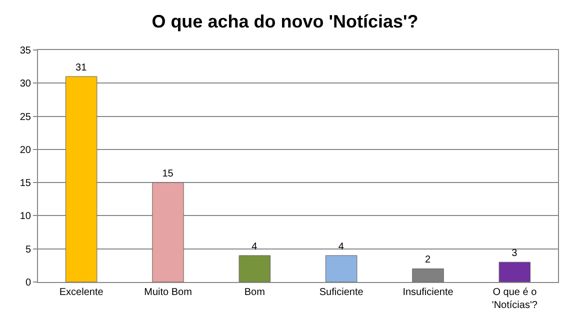  What do you see at coordinates (26, 117) in the screenshot?
I see `y-tick-label: 25` at bounding box center [26, 117].